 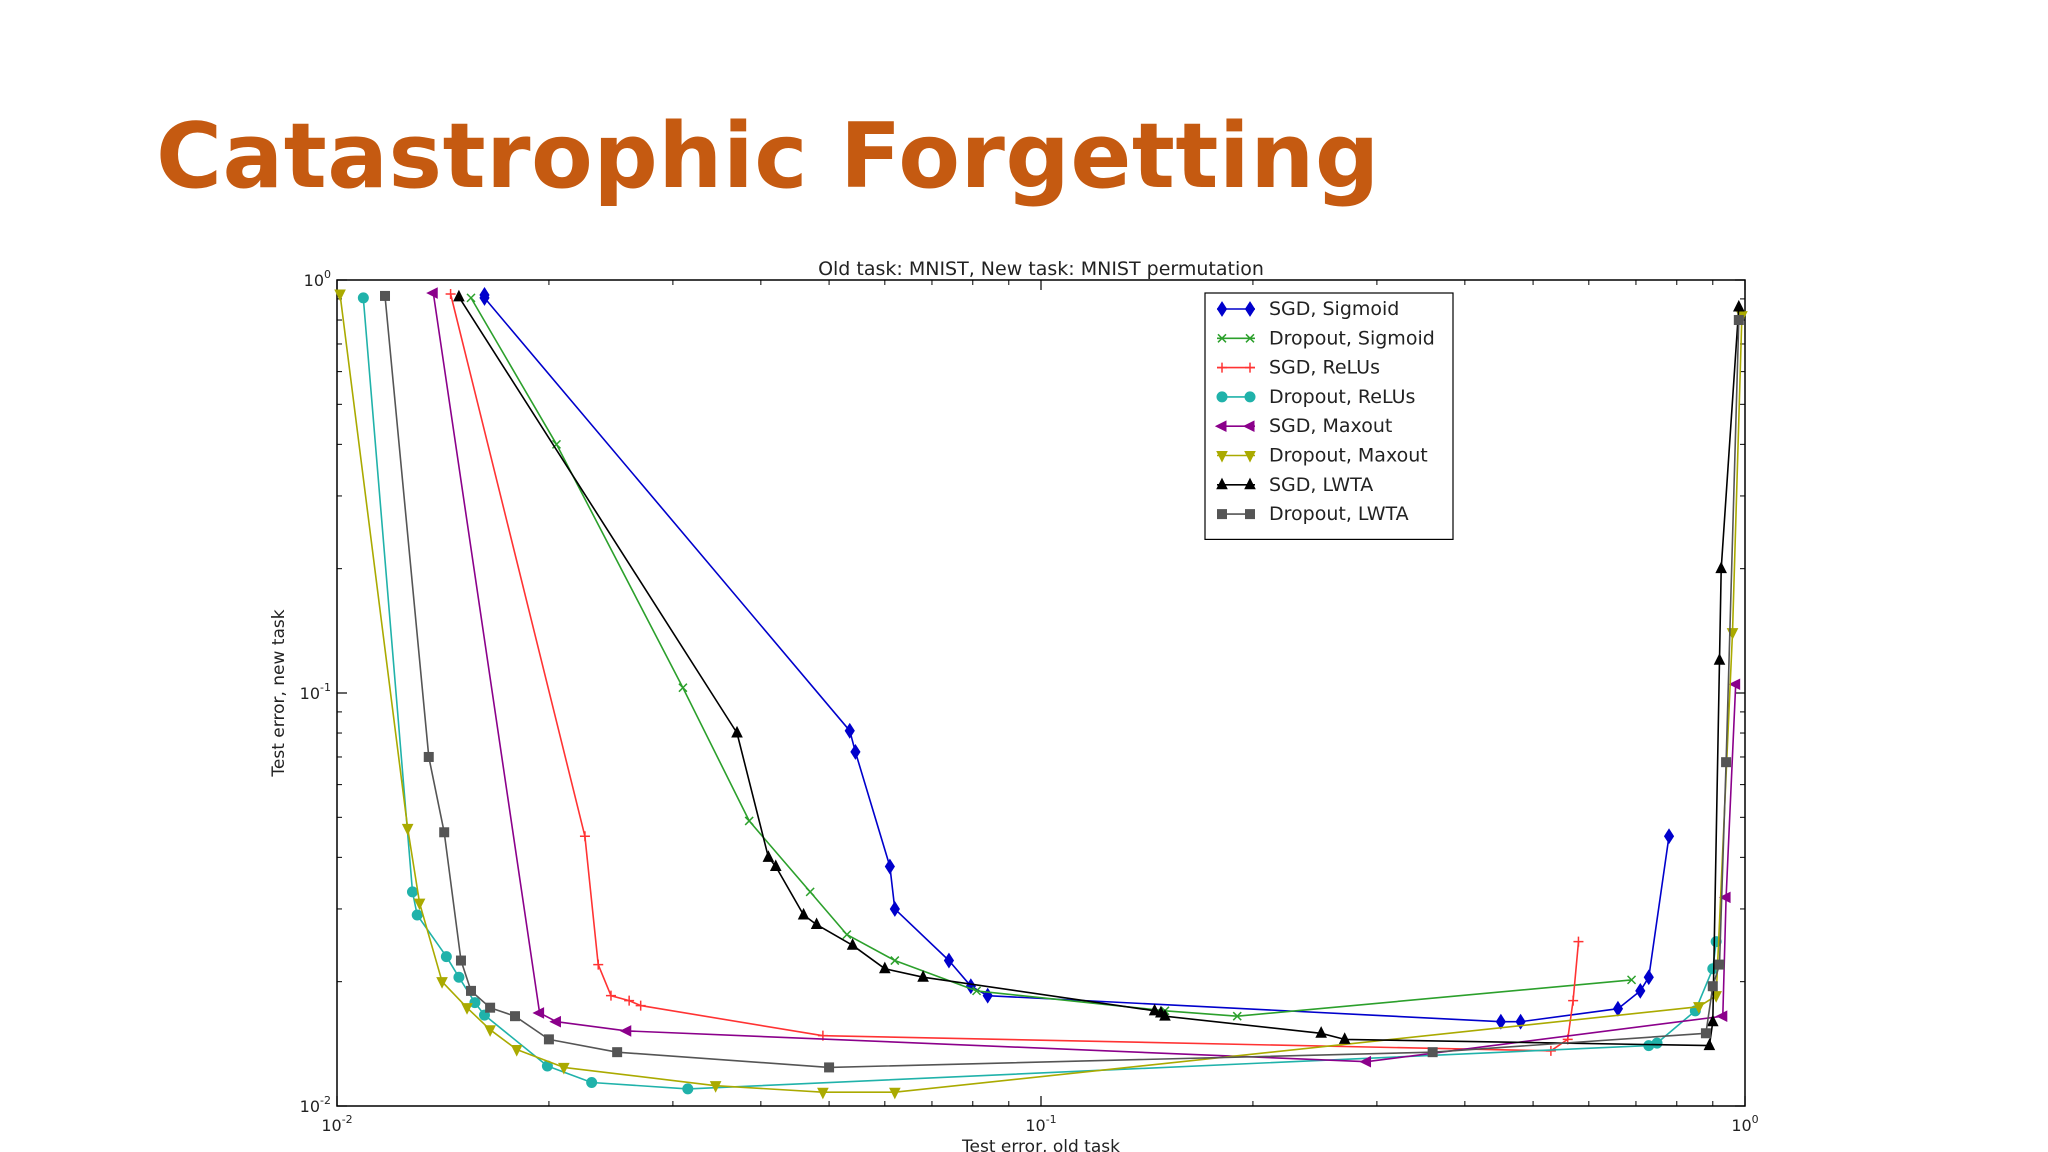 I want to click on legend-item: Dropout, ReLUs, so click(x=1315, y=397).